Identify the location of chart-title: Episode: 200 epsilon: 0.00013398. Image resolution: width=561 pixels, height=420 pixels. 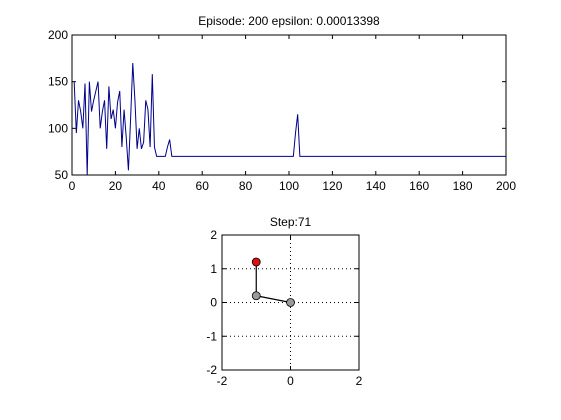
(289, 21).